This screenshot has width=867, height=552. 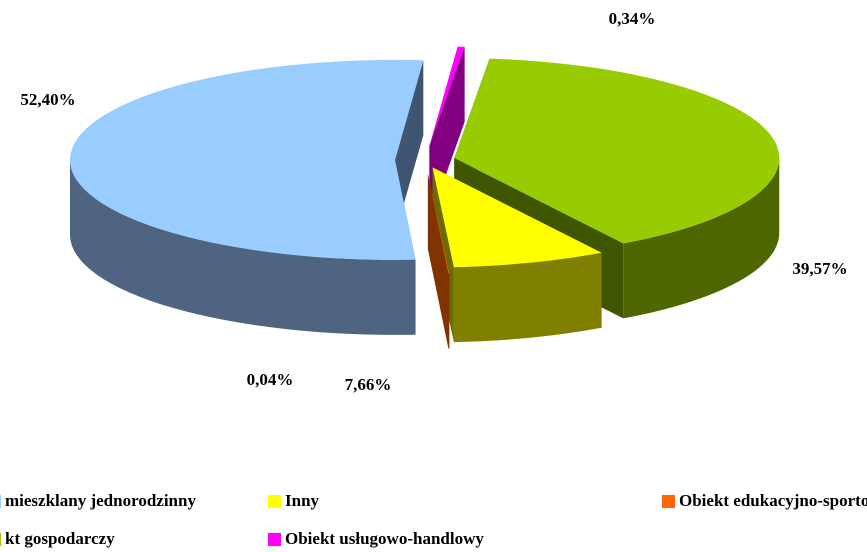 What do you see at coordinates (270, 379) in the screenshot?
I see `value-label: 0,04%` at bounding box center [270, 379].